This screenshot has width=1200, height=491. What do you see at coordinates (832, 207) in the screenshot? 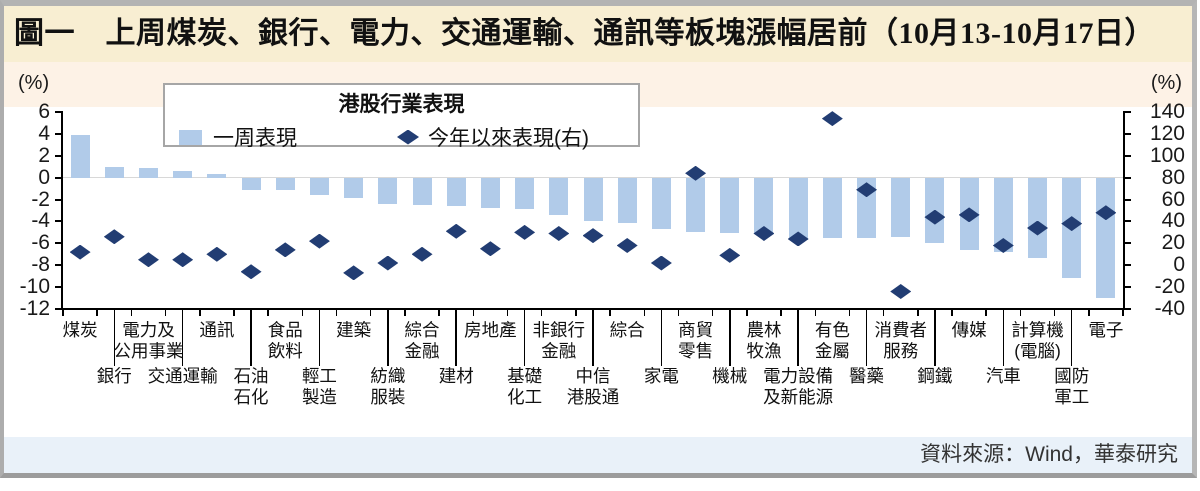
I see `bar-有色金屬` at bounding box center [832, 207].